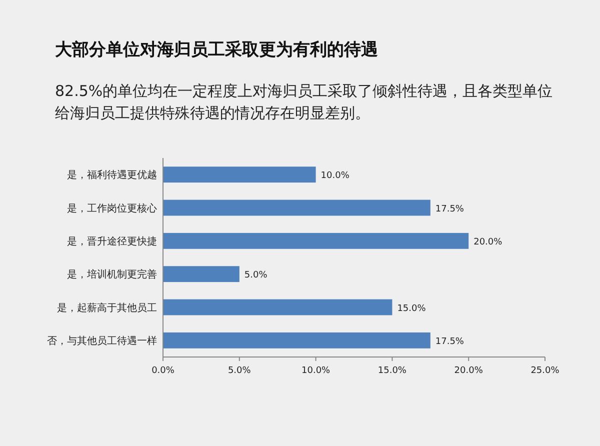  What do you see at coordinates (316, 371) in the screenshot?
I see `x-tick-label: 10.0%` at bounding box center [316, 371].